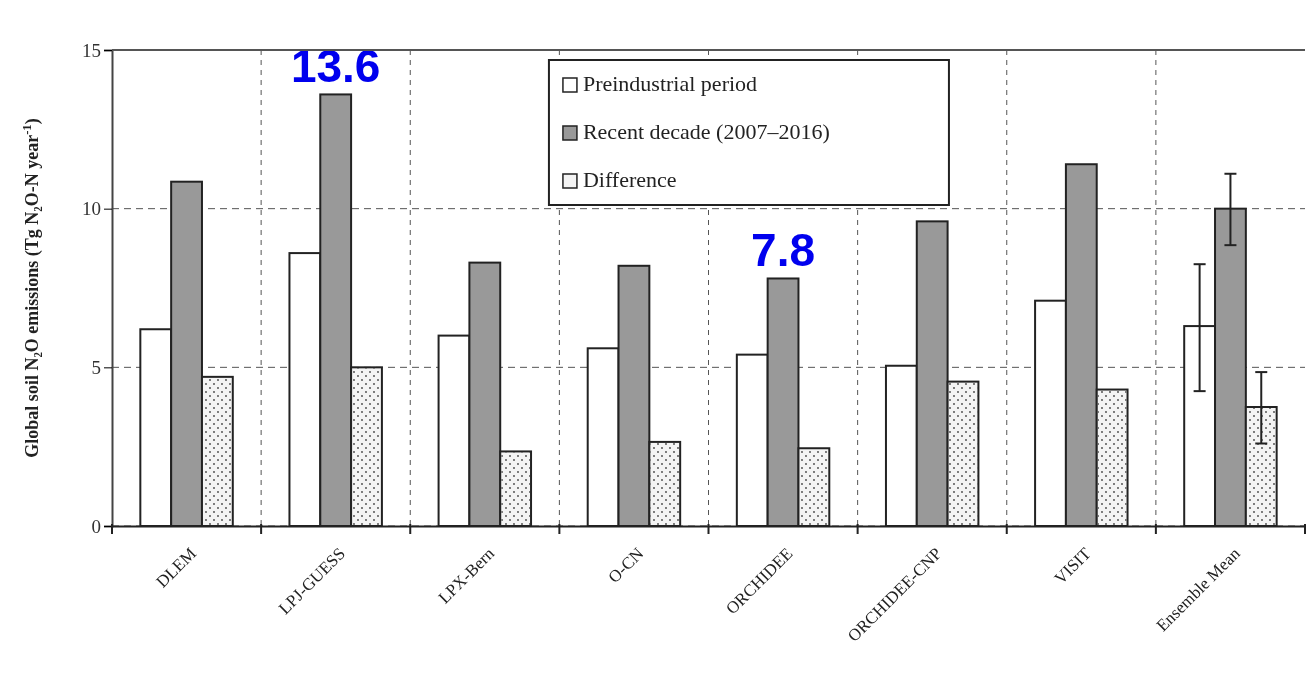  What do you see at coordinates (783, 250) in the screenshot?
I see `data-label: 7.8` at bounding box center [783, 250].